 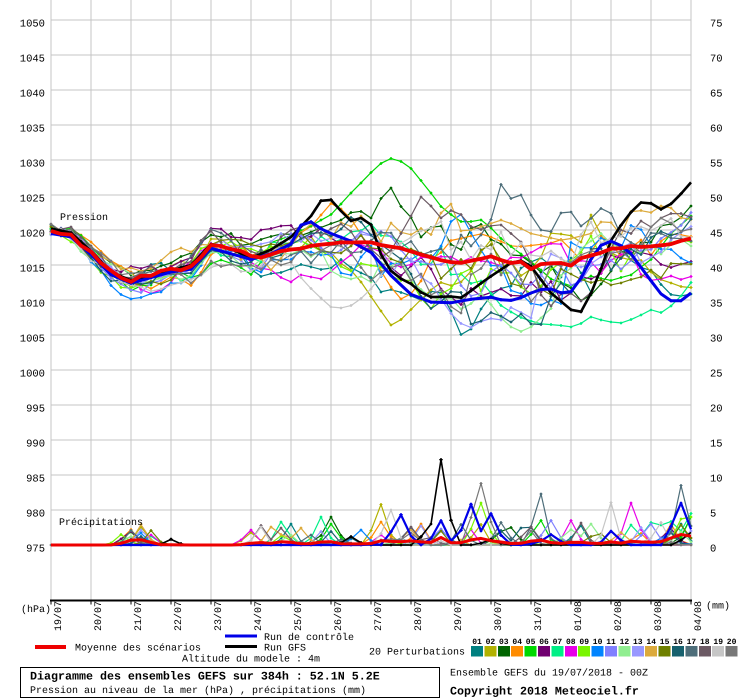 What do you see at coordinates (419, 616) in the screenshot?
I see `svg-text: 28/07` at bounding box center [419, 616].